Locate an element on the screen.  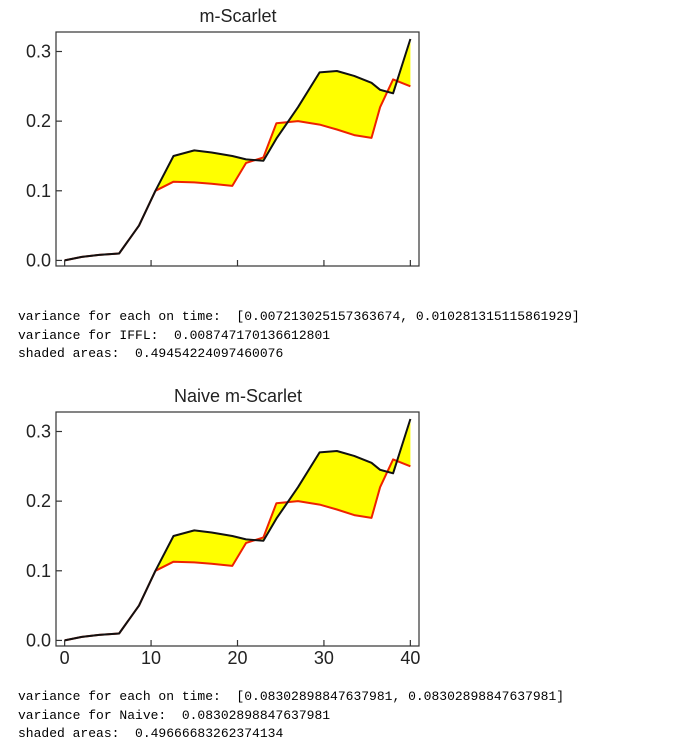
output-line: variance for Naive: 0.08302898847637981 is located at coordinates (174, 715).